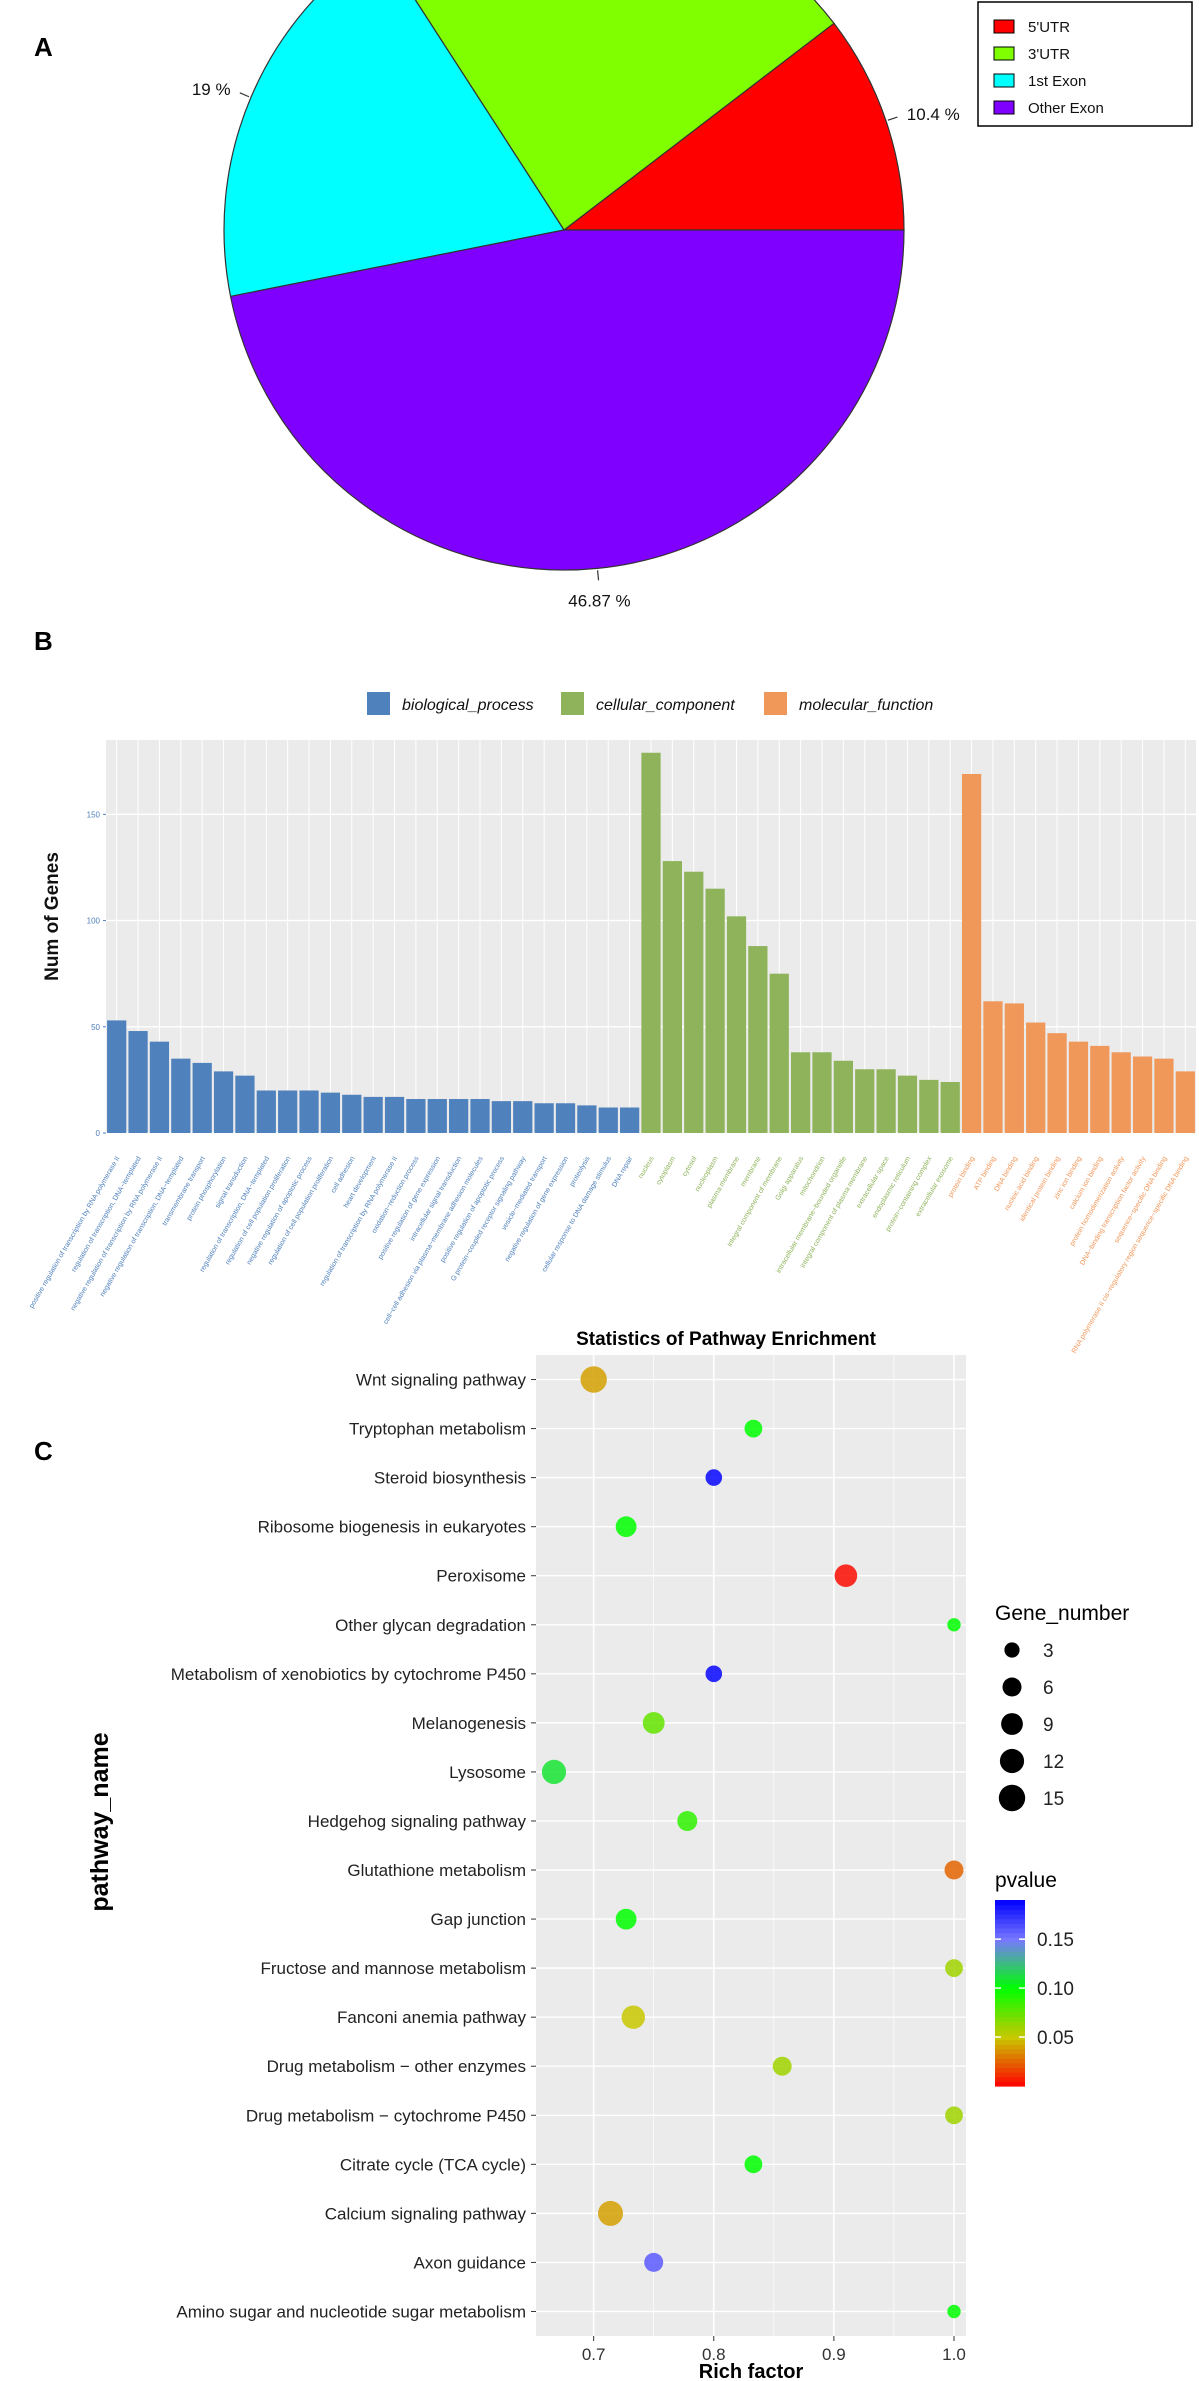 The height and width of the screenshot is (2381, 1199). Describe the element at coordinates (610, 2213) in the screenshot. I see `bubble-calcium-signaling-pathway` at that location.